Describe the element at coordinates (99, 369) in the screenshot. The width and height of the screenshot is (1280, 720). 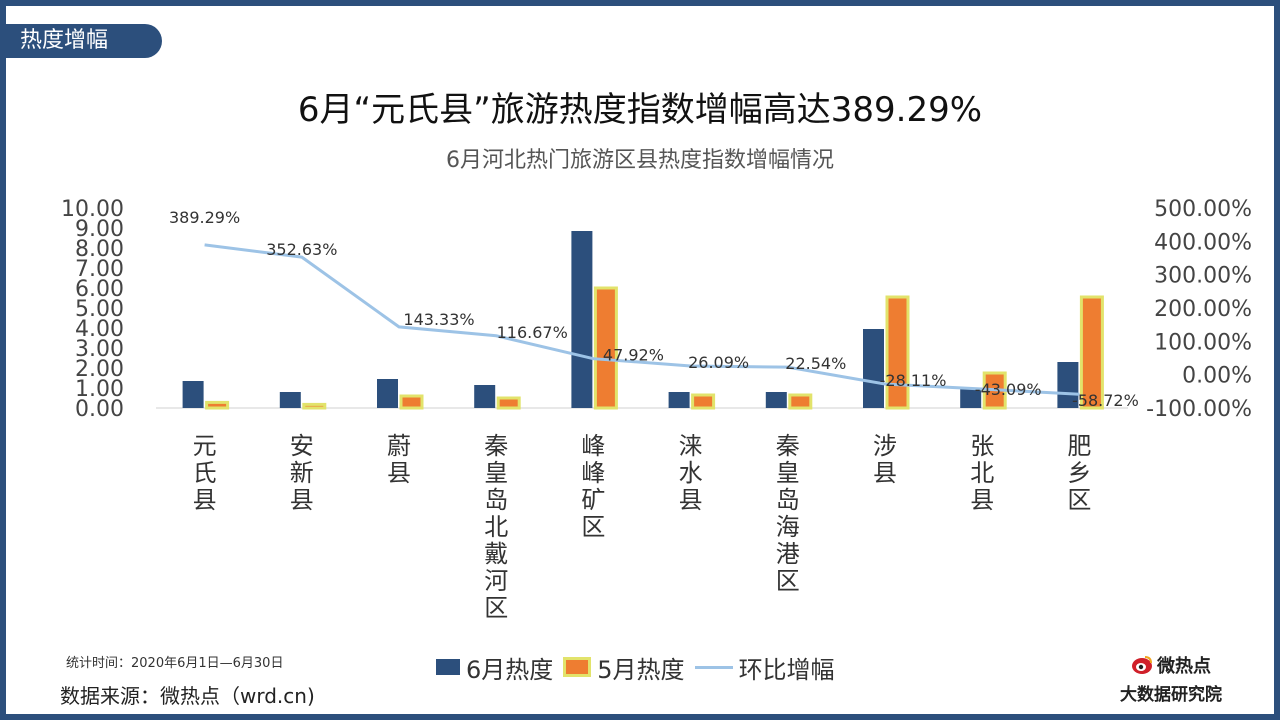
I see `y-left-tick-label: 2.00` at that location.